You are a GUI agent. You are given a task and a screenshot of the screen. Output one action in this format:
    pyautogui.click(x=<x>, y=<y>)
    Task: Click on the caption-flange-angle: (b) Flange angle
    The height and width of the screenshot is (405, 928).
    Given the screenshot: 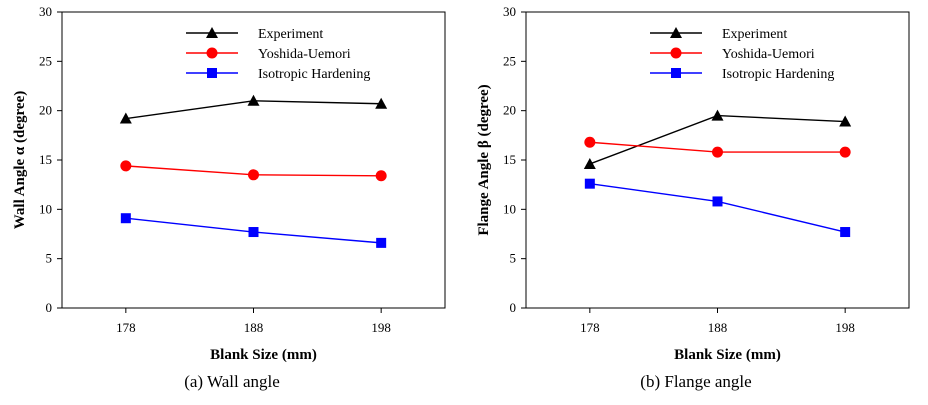 What is the action you would take?
    pyautogui.click(x=696, y=381)
    